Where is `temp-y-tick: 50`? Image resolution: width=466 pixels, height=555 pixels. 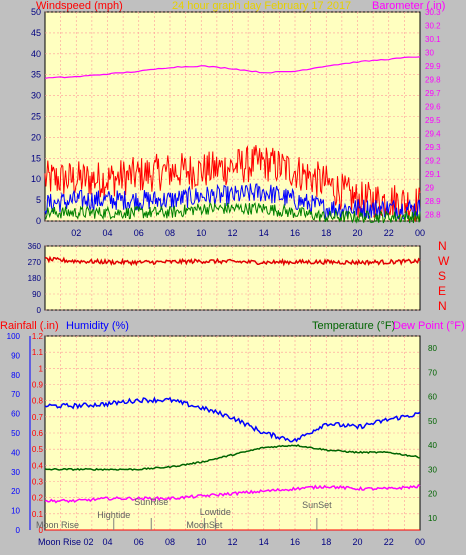
temp-y-tick: 50 is located at coordinates (432, 421).